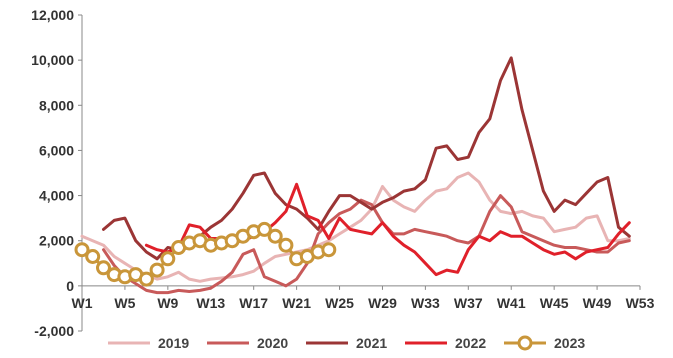  I want to click on y-tick-label: -2,000, so click(54, 331).